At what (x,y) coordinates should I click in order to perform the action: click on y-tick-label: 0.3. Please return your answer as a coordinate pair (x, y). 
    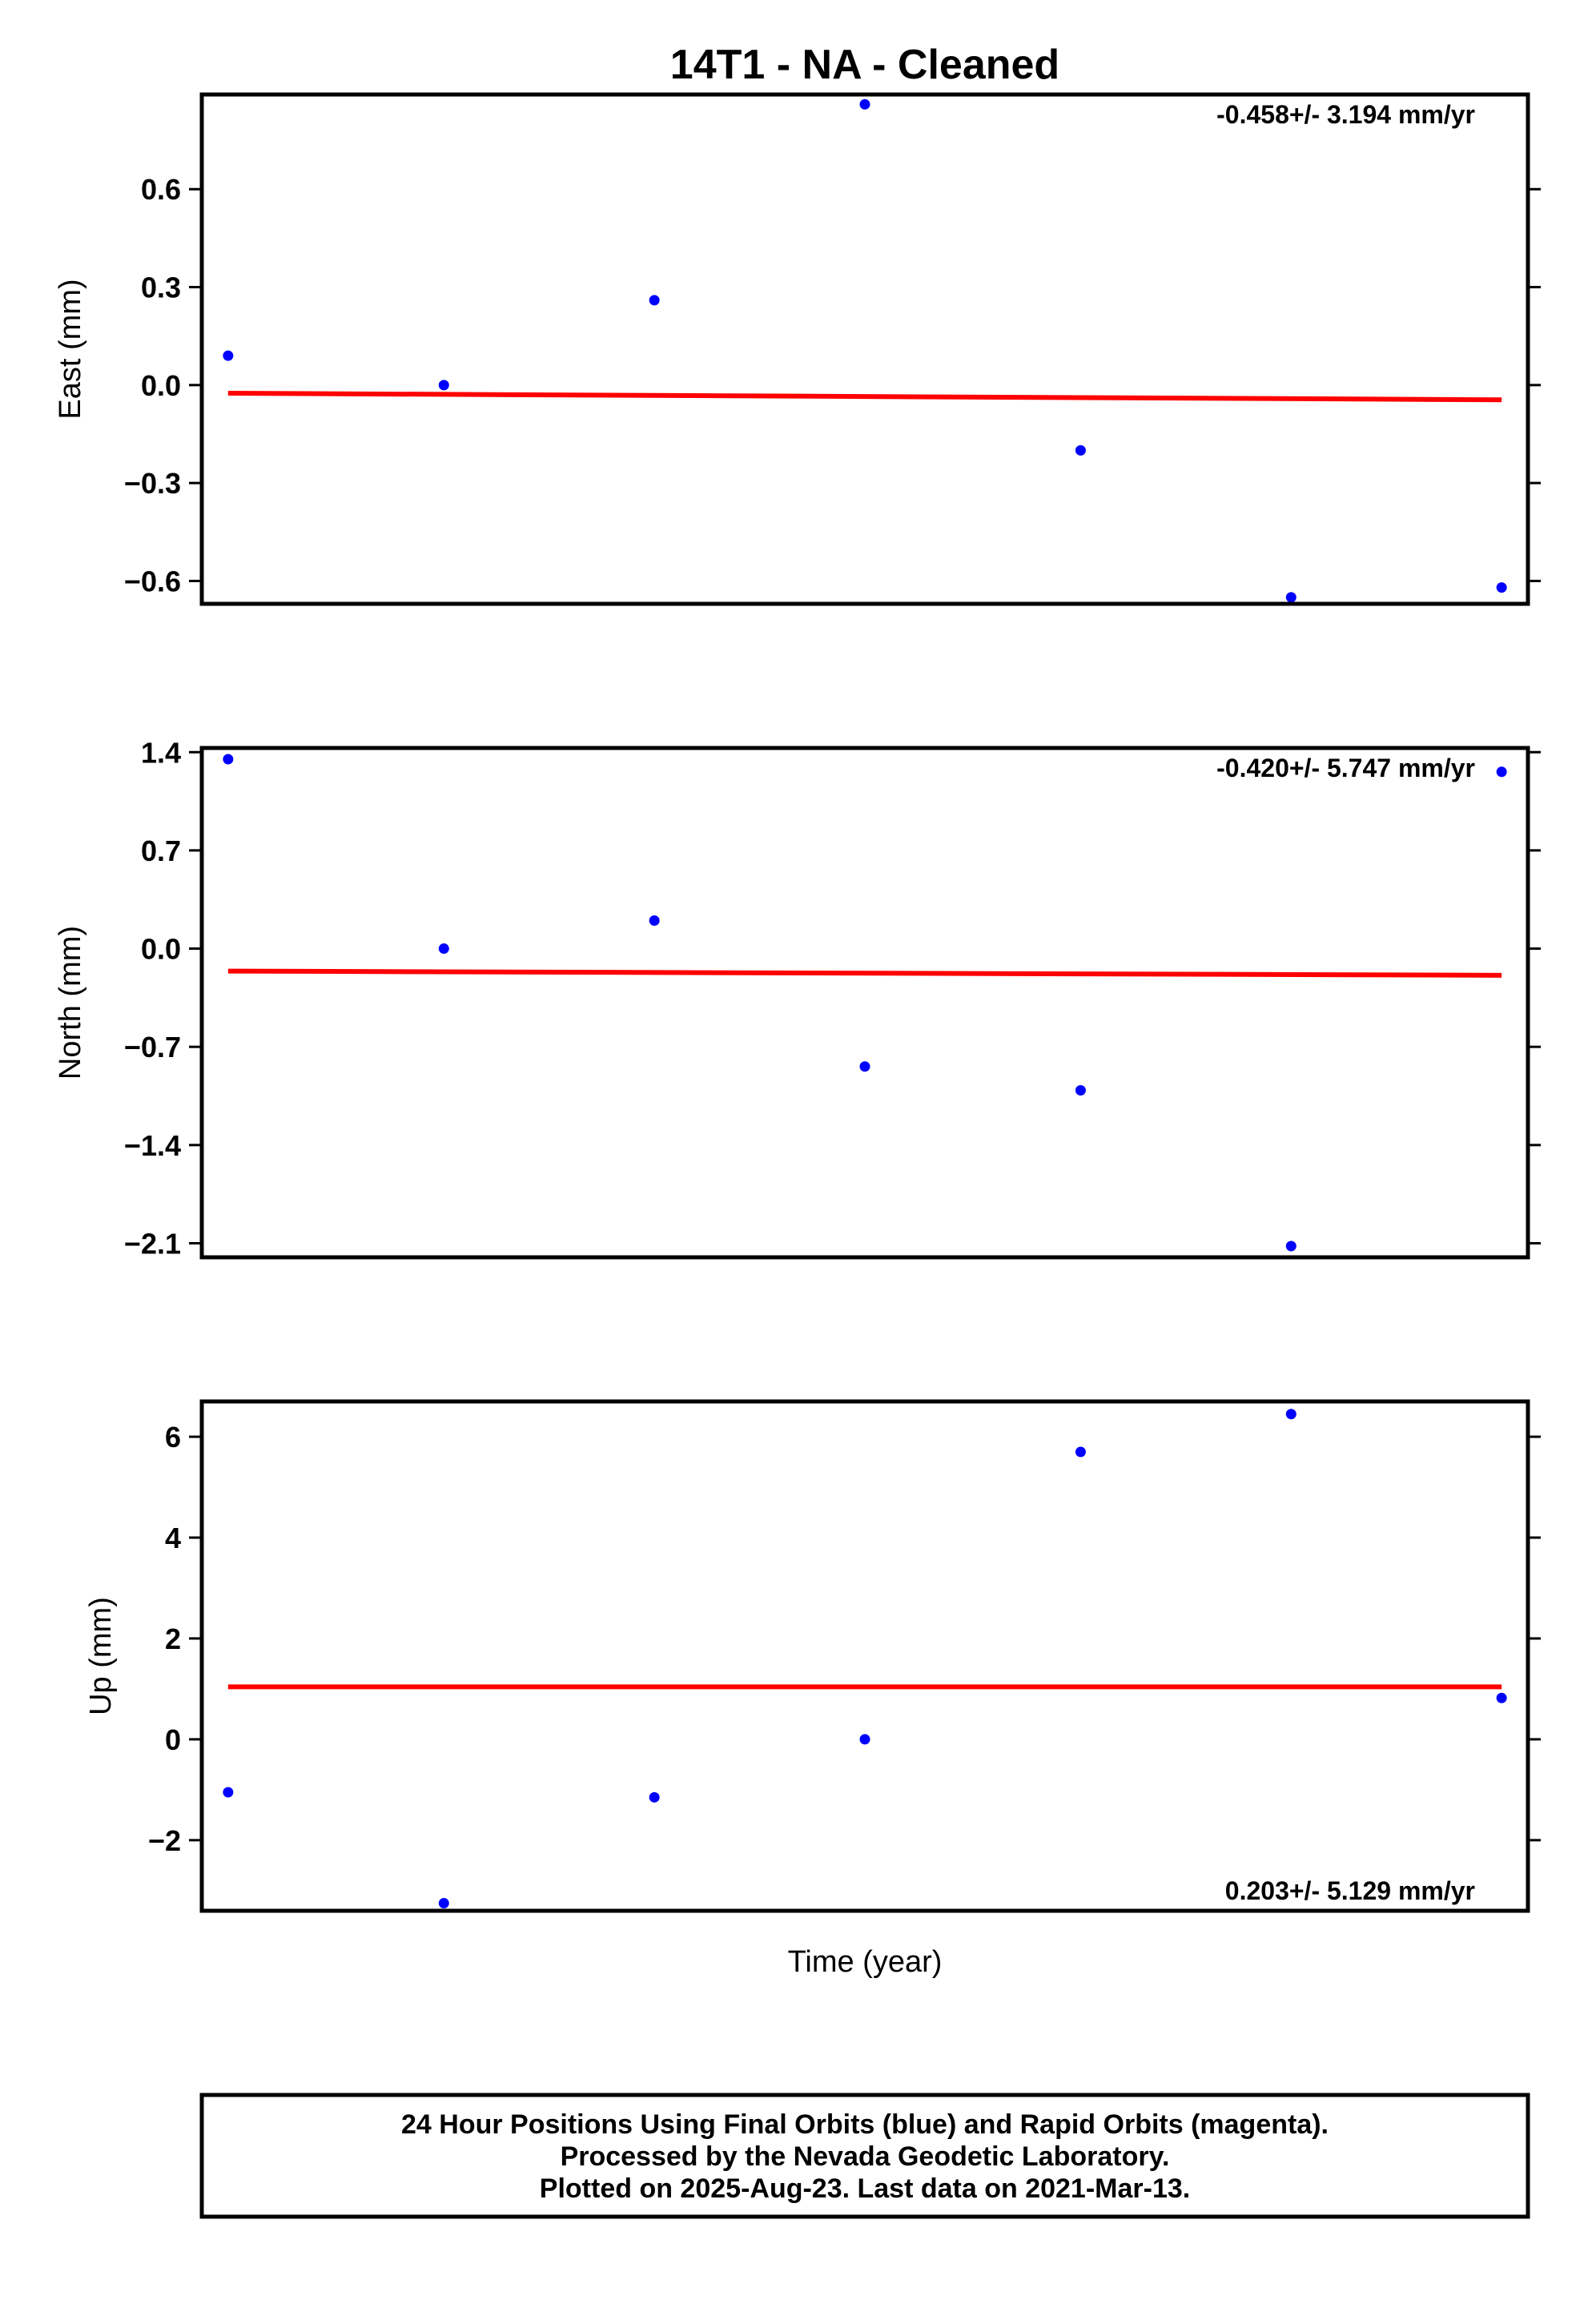
    Looking at the image, I should click on (161, 287).